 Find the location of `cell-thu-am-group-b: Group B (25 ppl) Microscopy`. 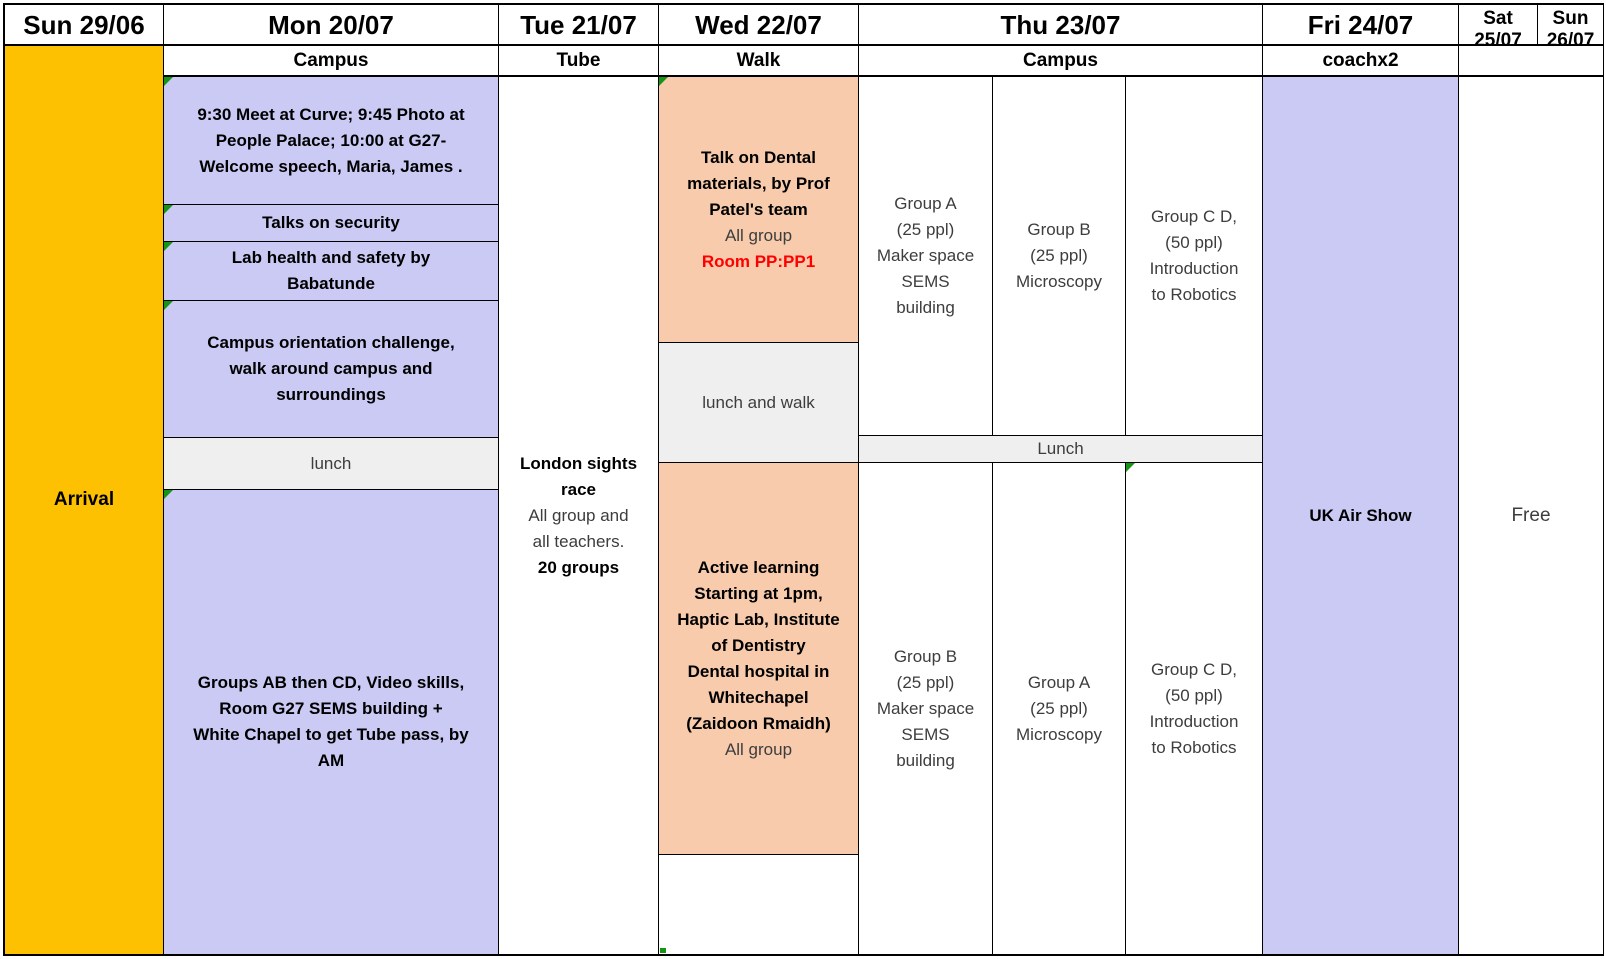

cell-thu-am-group-b: Group B (25 ppl) Microscopy is located at coordinates (1059, 256).